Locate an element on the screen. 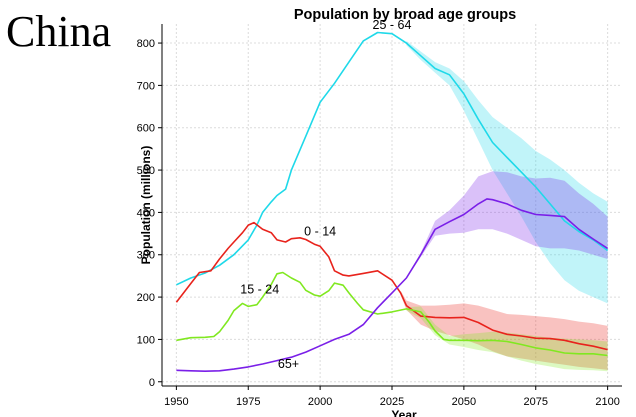  y-tick-label: 200 is located at coordinates (146, 298).